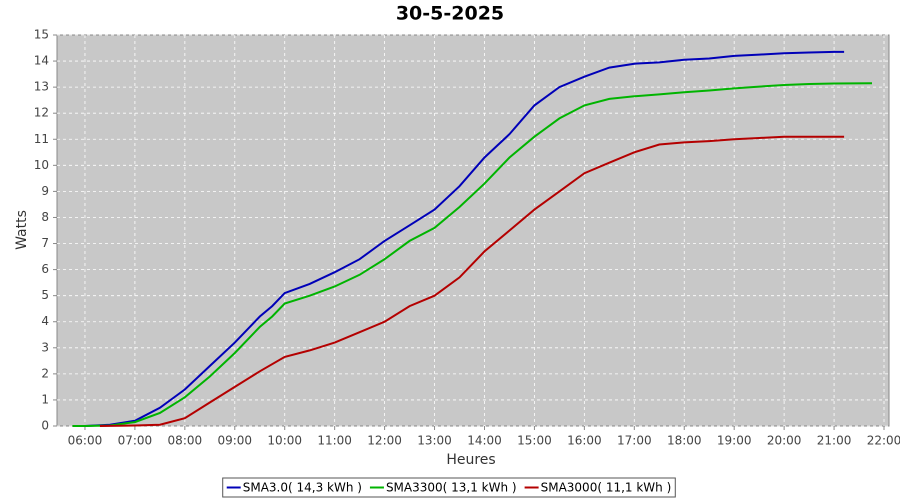 This screenshot has height=500, width=900. Describe the element at coordinates (45, 321) in the screenshot. I see `y-tick-label: 4` at that location.